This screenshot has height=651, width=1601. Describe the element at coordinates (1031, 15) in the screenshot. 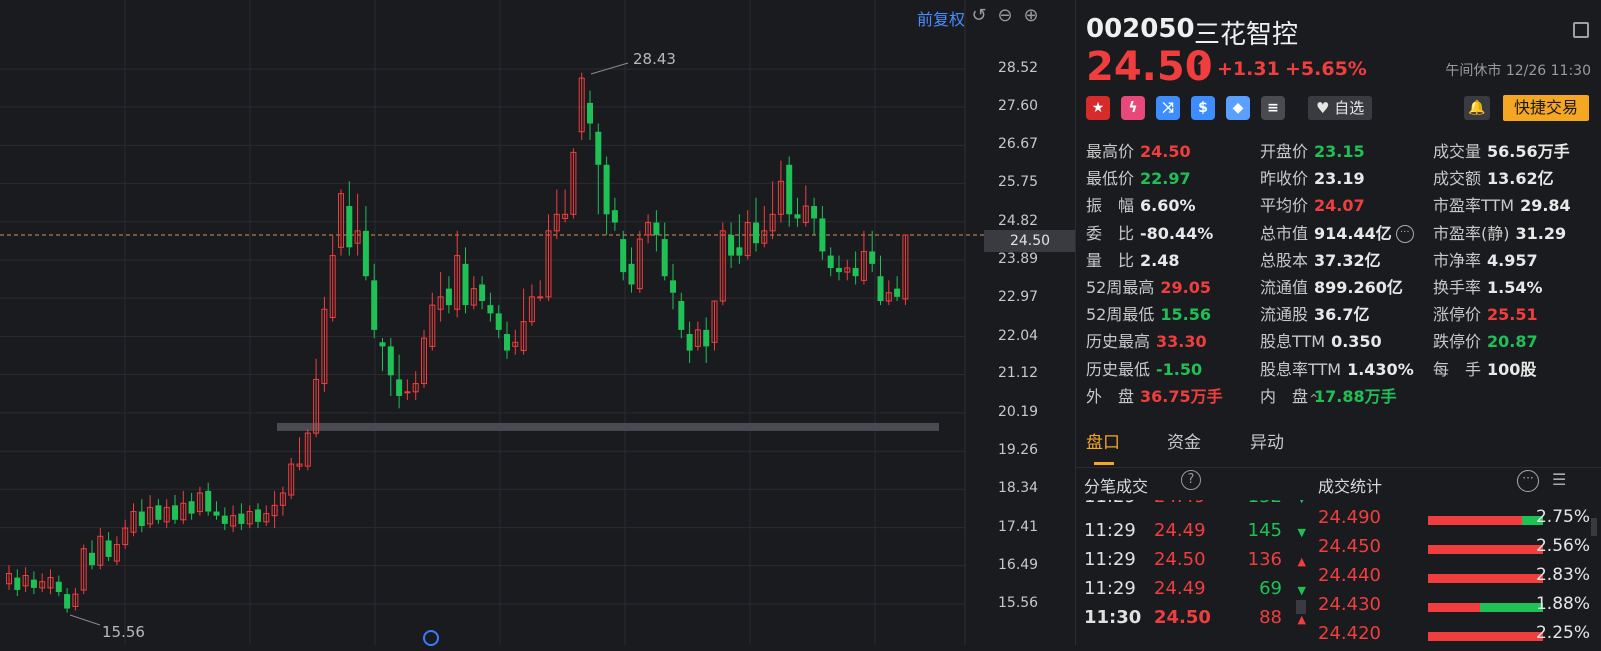

I see `zoom-in-icon: ⊕` at that location.